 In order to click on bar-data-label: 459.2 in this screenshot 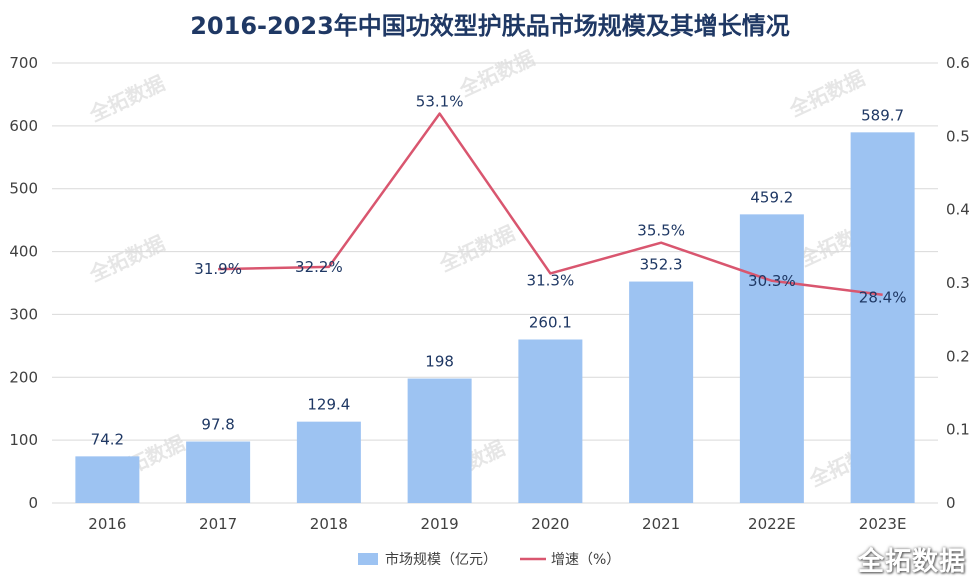, I will do `click(771, 197)`.